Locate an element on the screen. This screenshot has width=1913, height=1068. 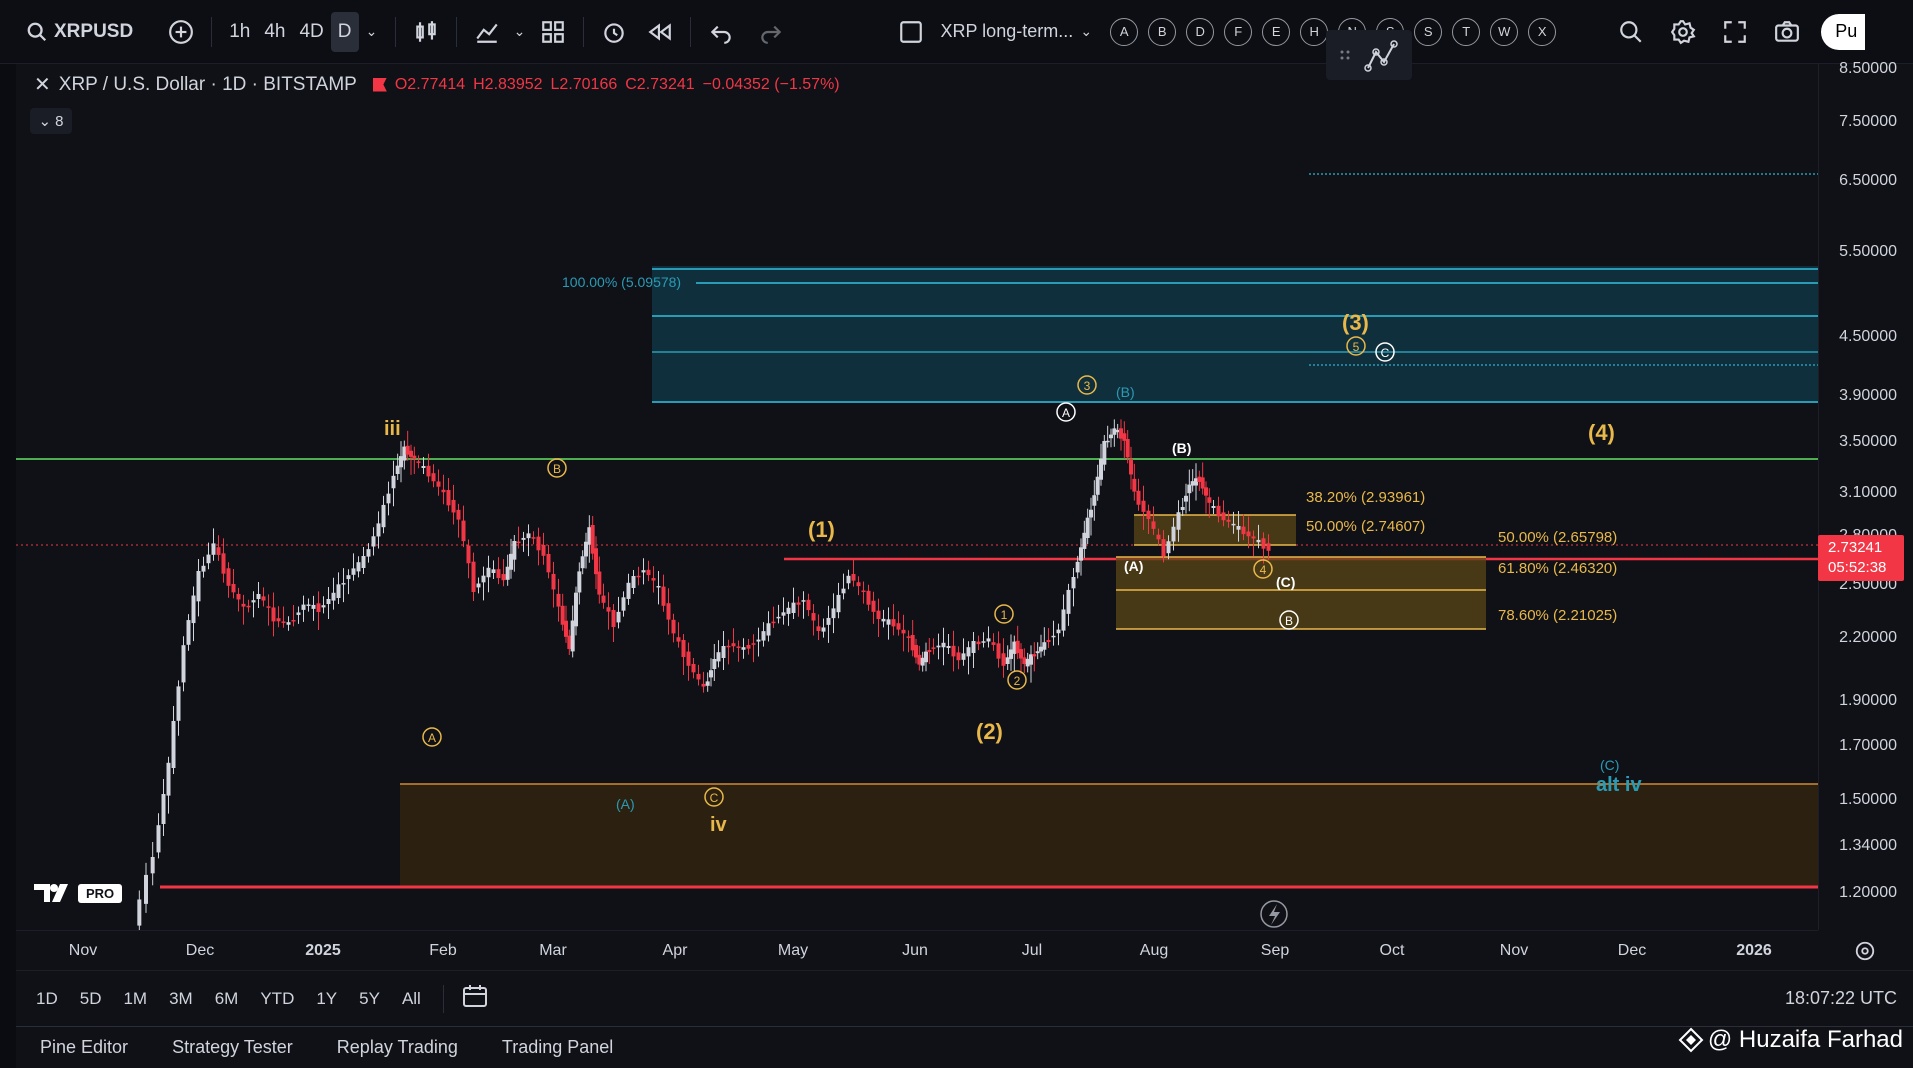
price-tick-label: 1.34000 is located at coordinates (1868, 845).